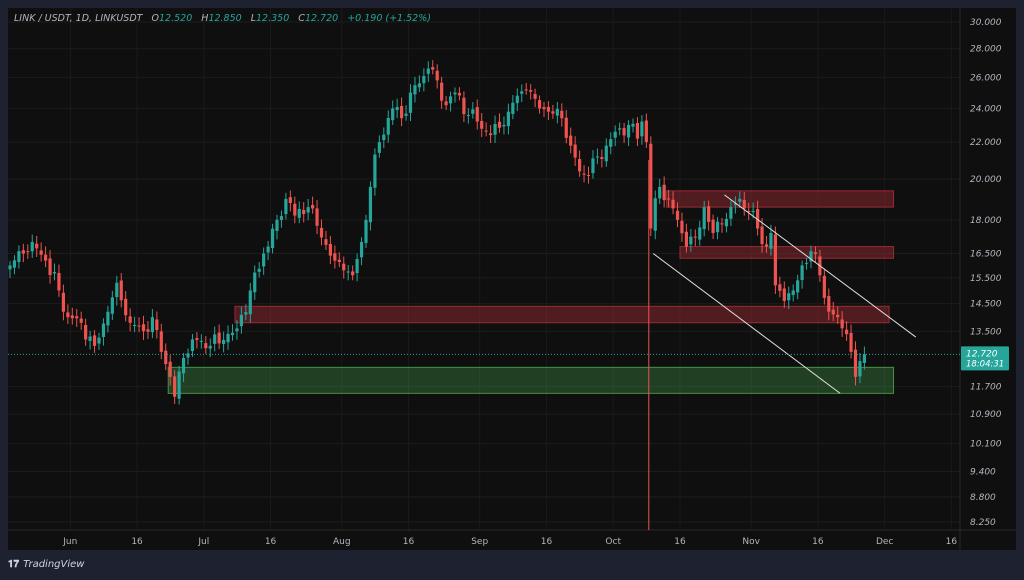 This screenshot has height=580, width=1024. Describe the element at coordinates (983, 523) in the screenshot. I see `price-tick-label: 8.250` at that location.